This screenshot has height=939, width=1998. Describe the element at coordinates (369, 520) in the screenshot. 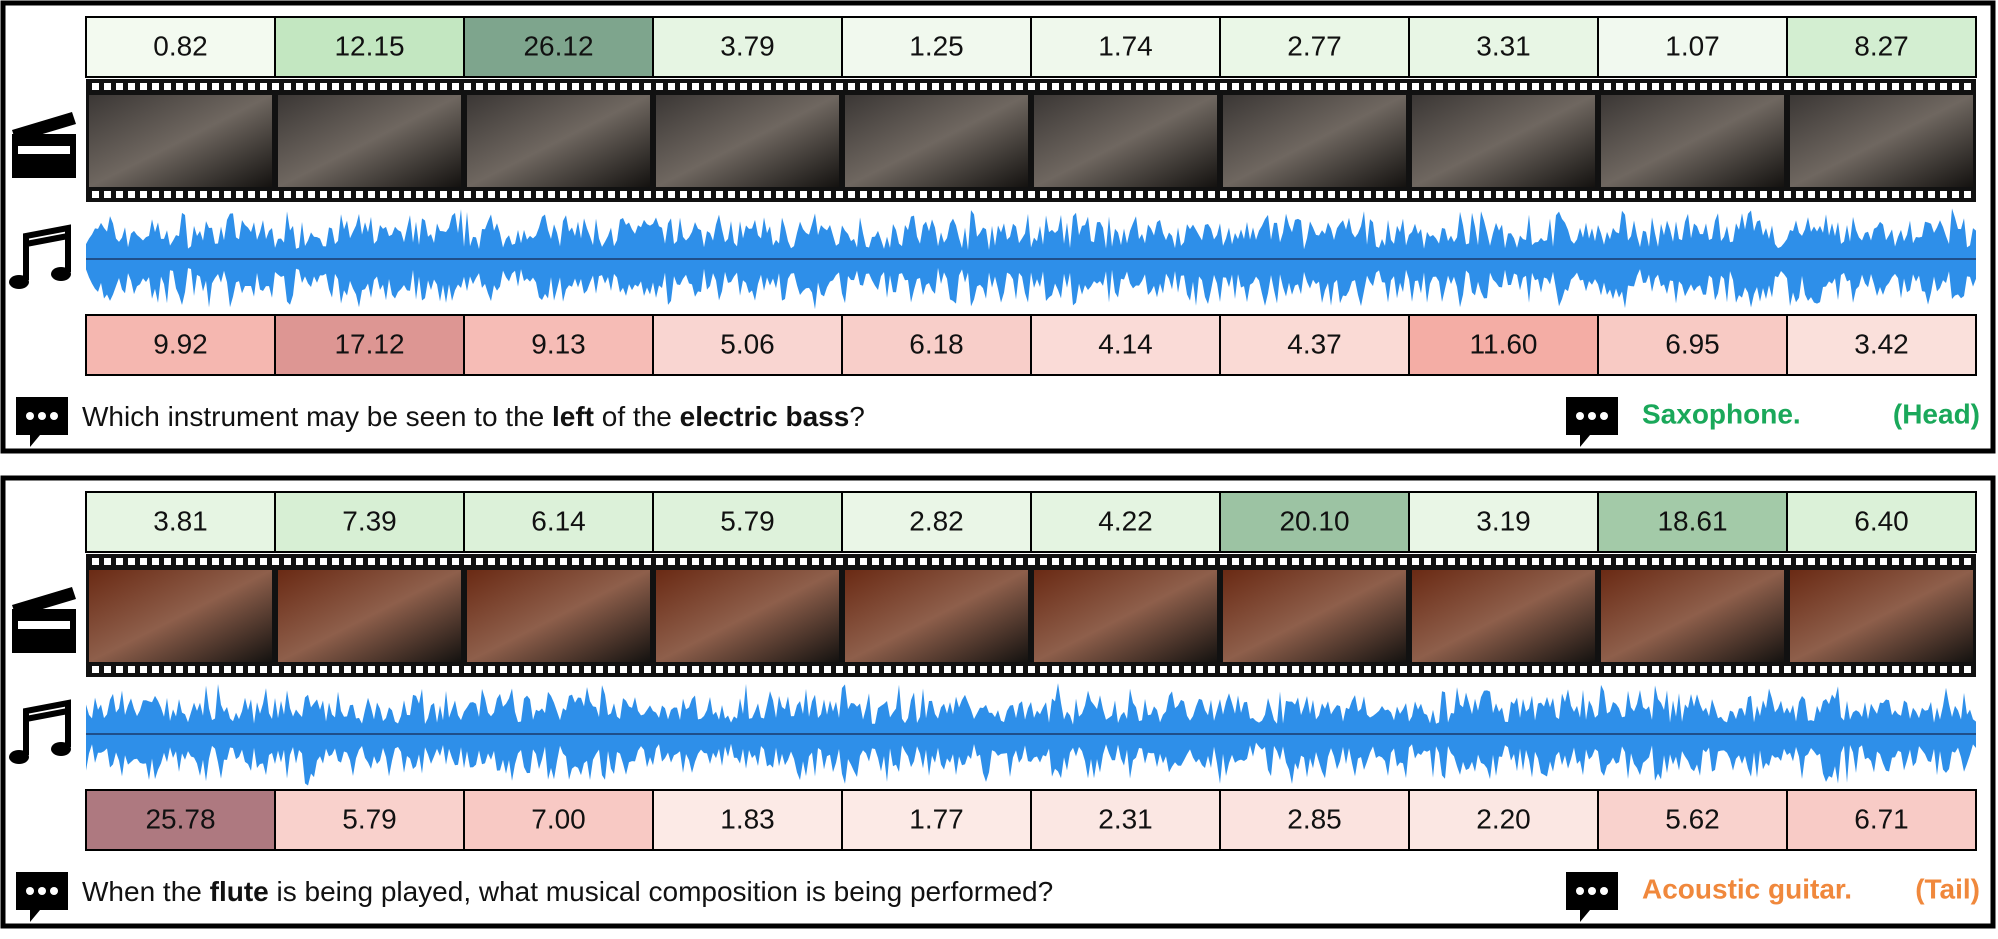

I see `score-value: 7.39` at that location.